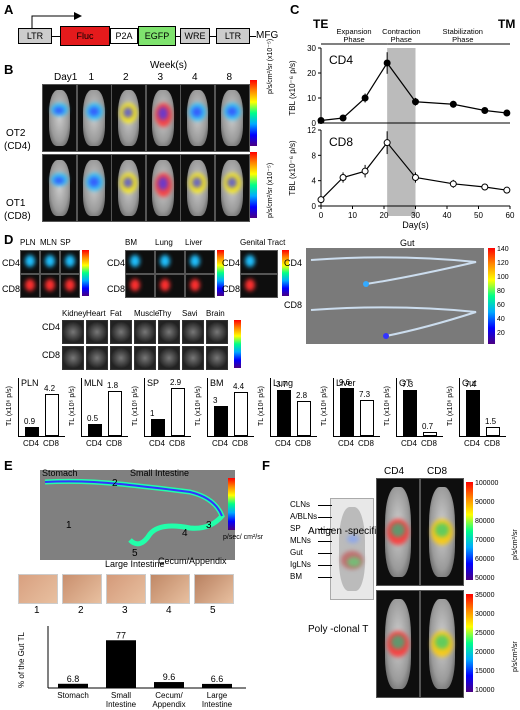 This screenshot has width=520, height=710. I want to click on organ-label-6: BM, so click(296, 576).